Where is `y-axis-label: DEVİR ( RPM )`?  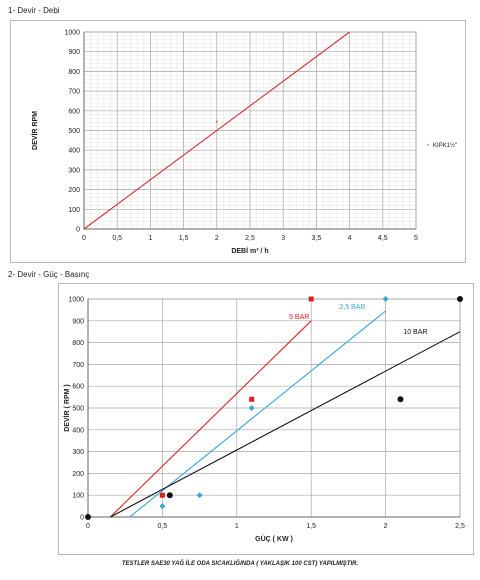 y-axis-label: DEVİR ( RPM ) is located at coordinates (67, 407).